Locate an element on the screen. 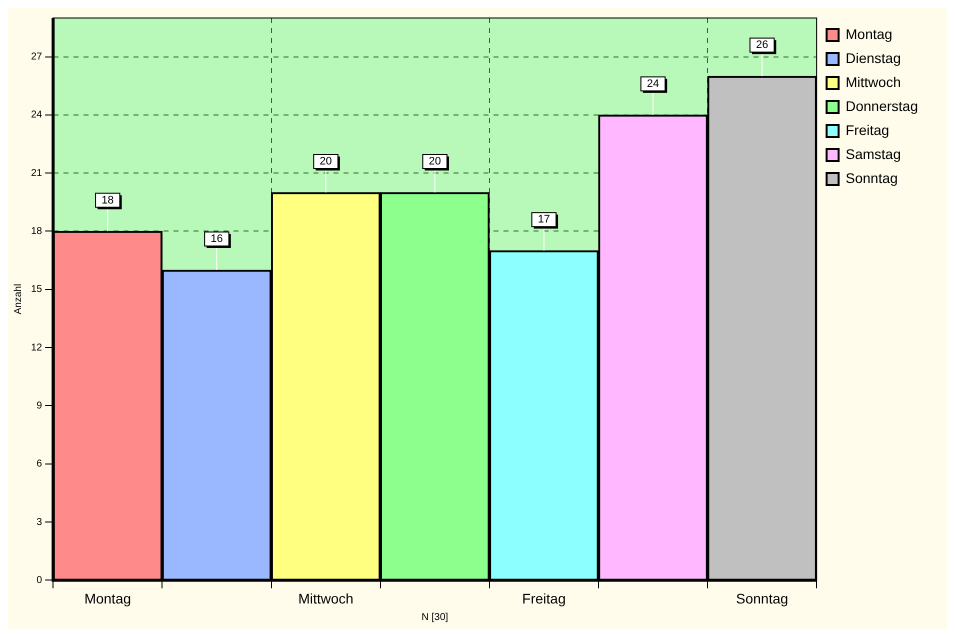  legend-label: Freitag is located at coordinates (868, 130).